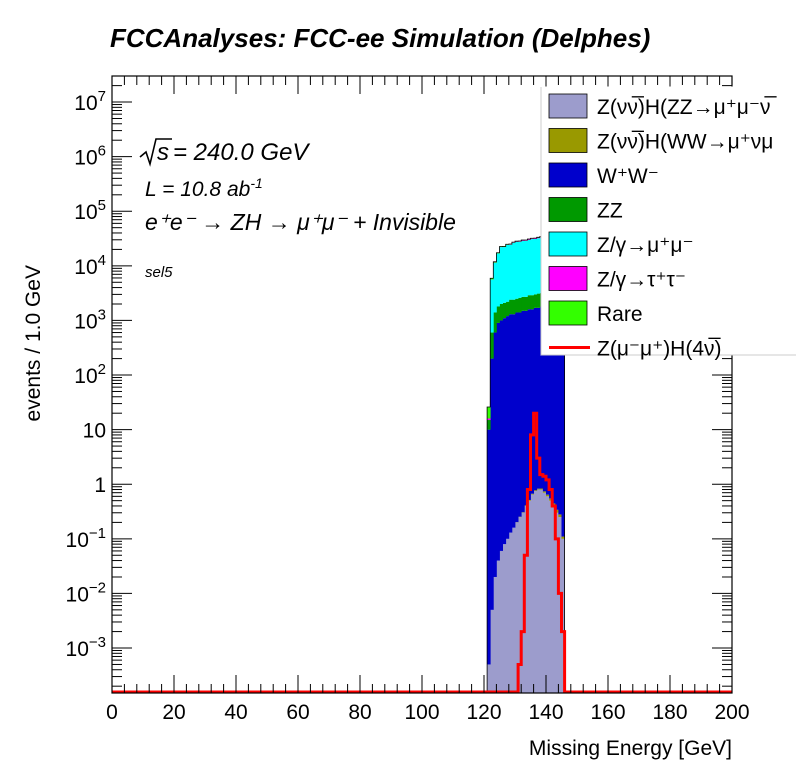  Describe the element at coordinates (641, 280) in the screenshot. I see `legend-label: Z/γ→τ⁺τ⁻` at that location.